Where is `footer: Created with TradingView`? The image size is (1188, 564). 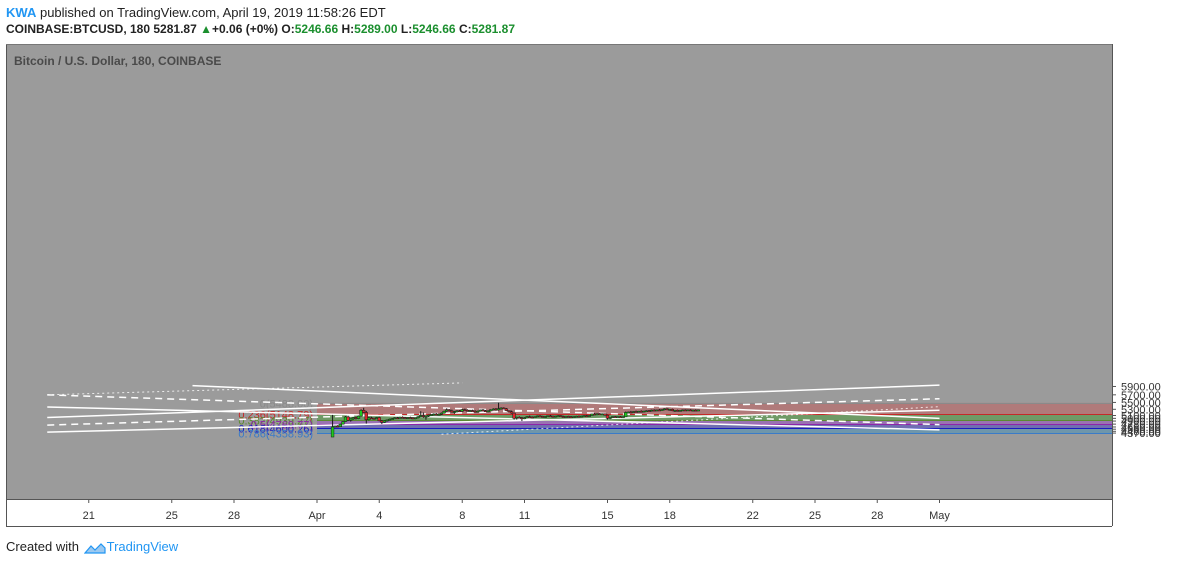 footer: Created with TradingView is located at coordinates (92, 546).